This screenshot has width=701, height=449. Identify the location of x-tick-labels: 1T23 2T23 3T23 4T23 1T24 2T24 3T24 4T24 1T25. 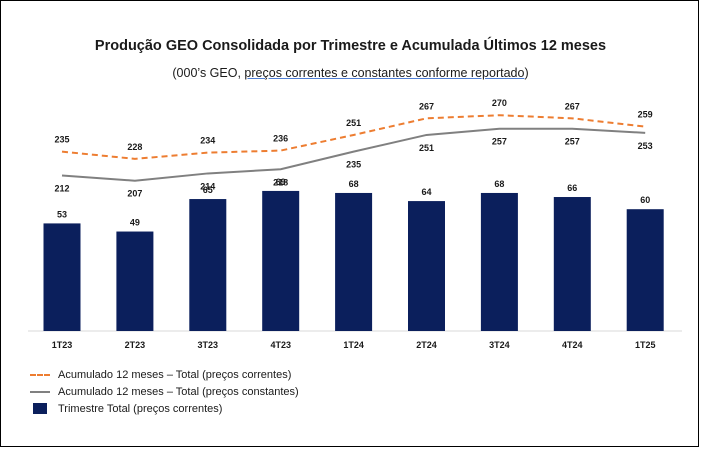
(354, 345).